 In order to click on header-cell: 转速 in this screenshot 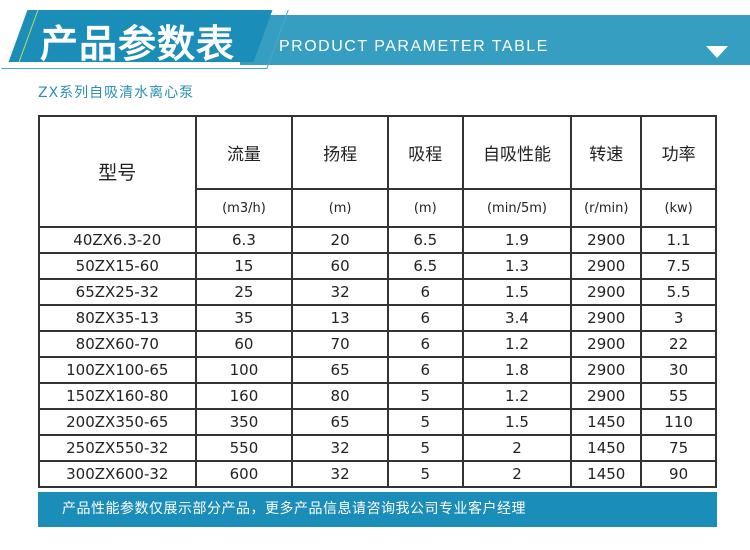, I will do `click(606, 152)`.